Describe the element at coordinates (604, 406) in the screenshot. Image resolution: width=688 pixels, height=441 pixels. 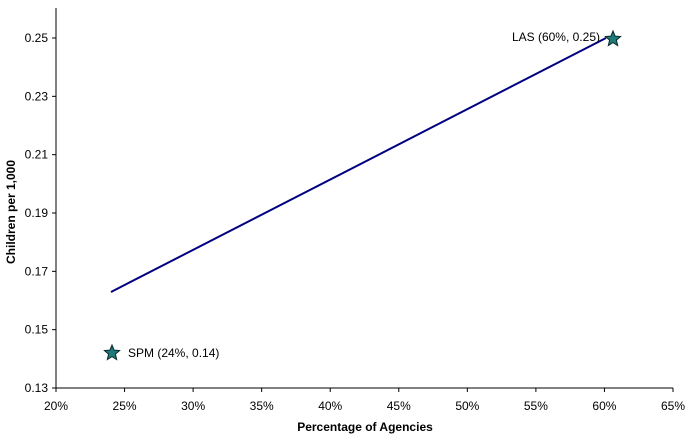
I see `x-tick-label: 60%` at that location.